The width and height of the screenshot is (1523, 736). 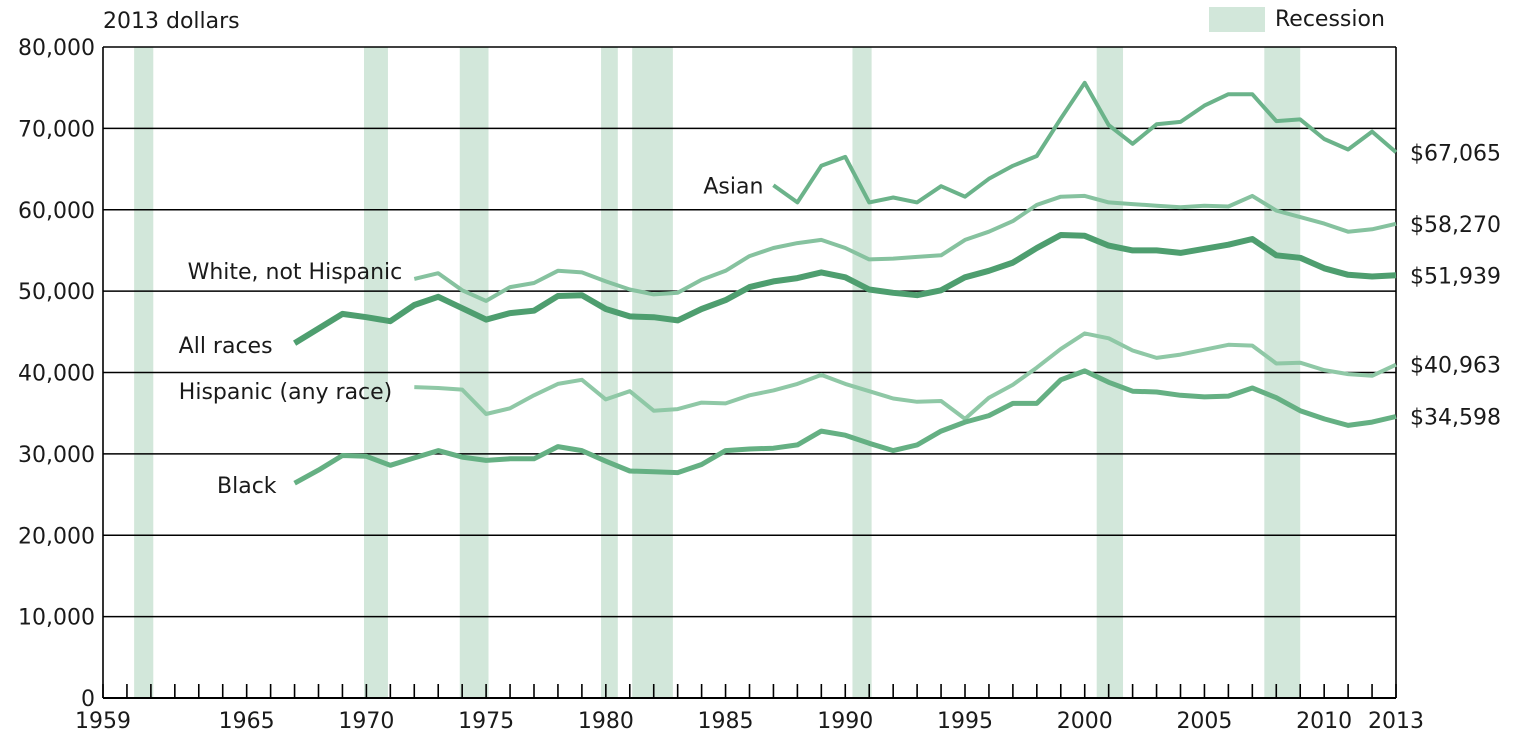 I want to click on x-tick-label: 1975, so click(x=486, y=721).